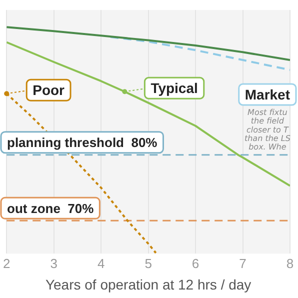  Describe the element at coordinates (101, 263) in the screenshot. I see `x-tick-label: 4` at that location.